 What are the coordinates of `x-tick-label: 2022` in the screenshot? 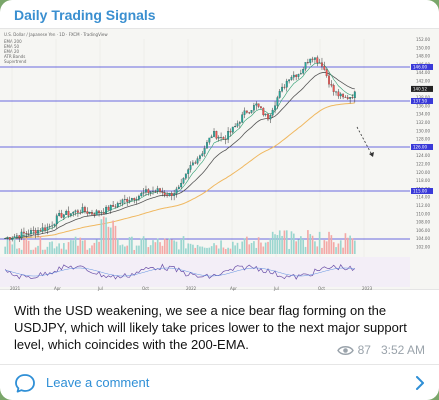 It's located at (191, 288).